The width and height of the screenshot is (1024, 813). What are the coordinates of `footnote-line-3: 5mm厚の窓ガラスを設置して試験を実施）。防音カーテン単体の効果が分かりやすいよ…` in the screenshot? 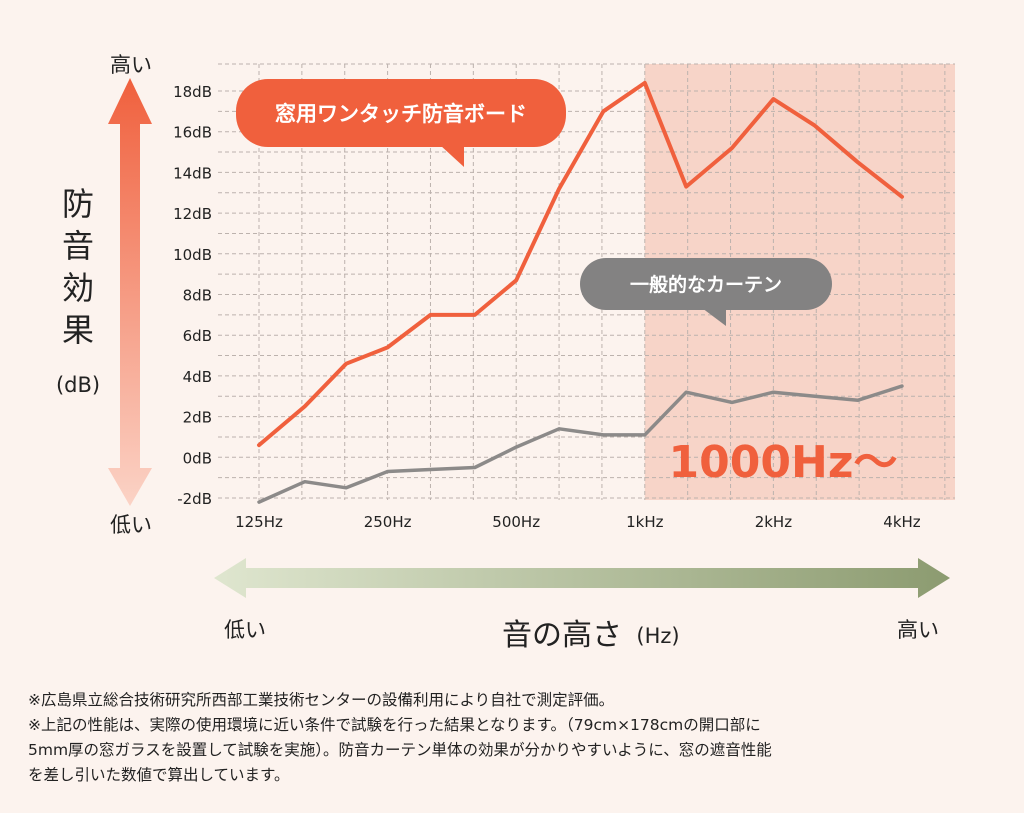 It's located at (400, 750).